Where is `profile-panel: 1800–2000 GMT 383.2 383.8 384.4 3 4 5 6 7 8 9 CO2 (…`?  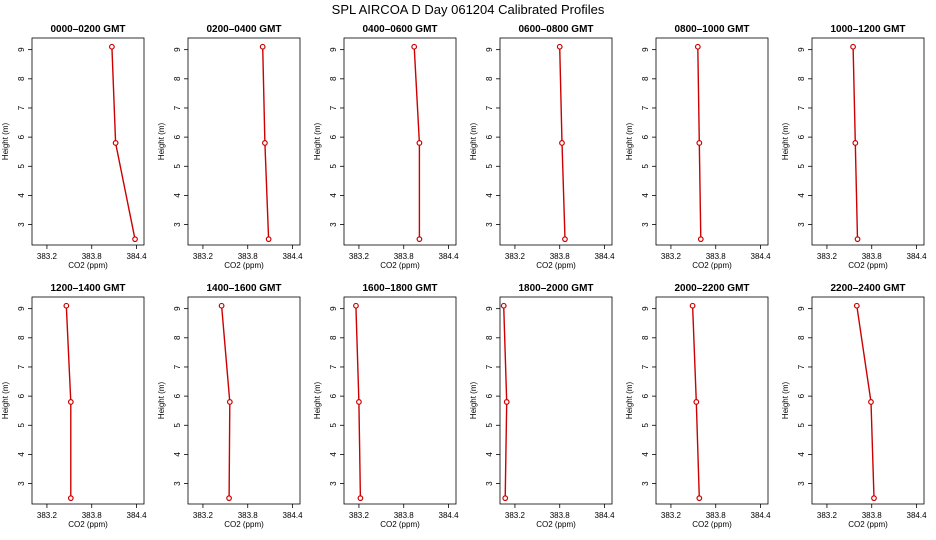 profile-panel: 1800–2000 GMT 383.2 383.8 384.4 3 4 5 6 7 8 9 CO2 (… is located at coordinates (542, 406).